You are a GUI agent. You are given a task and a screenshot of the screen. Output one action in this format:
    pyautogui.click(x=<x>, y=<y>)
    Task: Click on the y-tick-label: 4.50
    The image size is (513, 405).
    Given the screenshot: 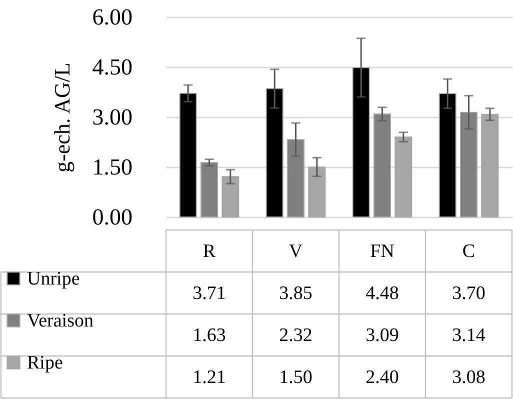 What is the action you would take?
    pyautogui.click(x=112, y=67)
    